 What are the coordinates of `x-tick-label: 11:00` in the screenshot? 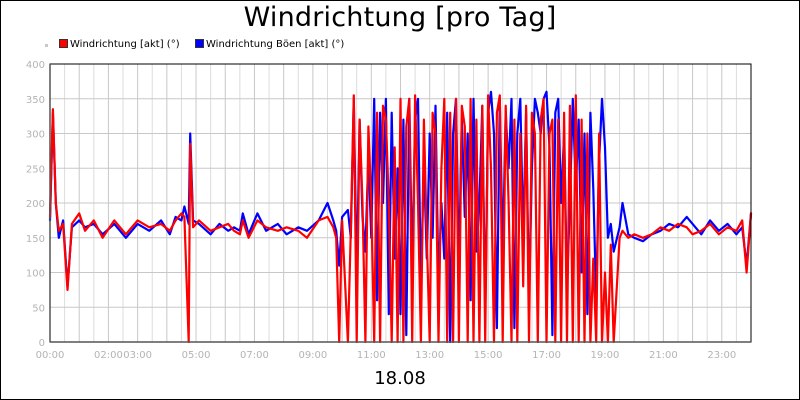 It's located at (371, 355).